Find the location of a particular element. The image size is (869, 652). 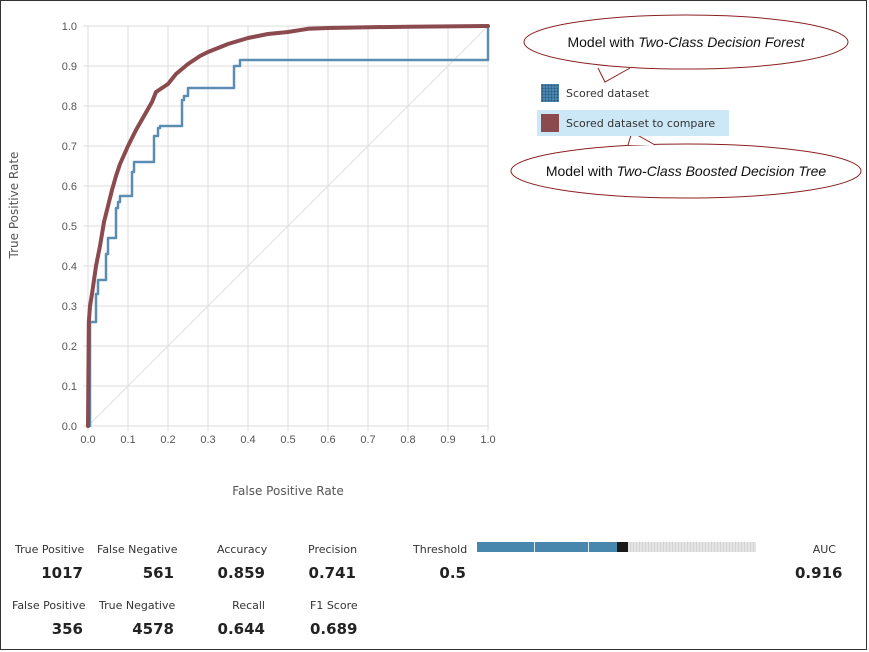

metric-value: 0.916 is located at coordinates (819, 573).